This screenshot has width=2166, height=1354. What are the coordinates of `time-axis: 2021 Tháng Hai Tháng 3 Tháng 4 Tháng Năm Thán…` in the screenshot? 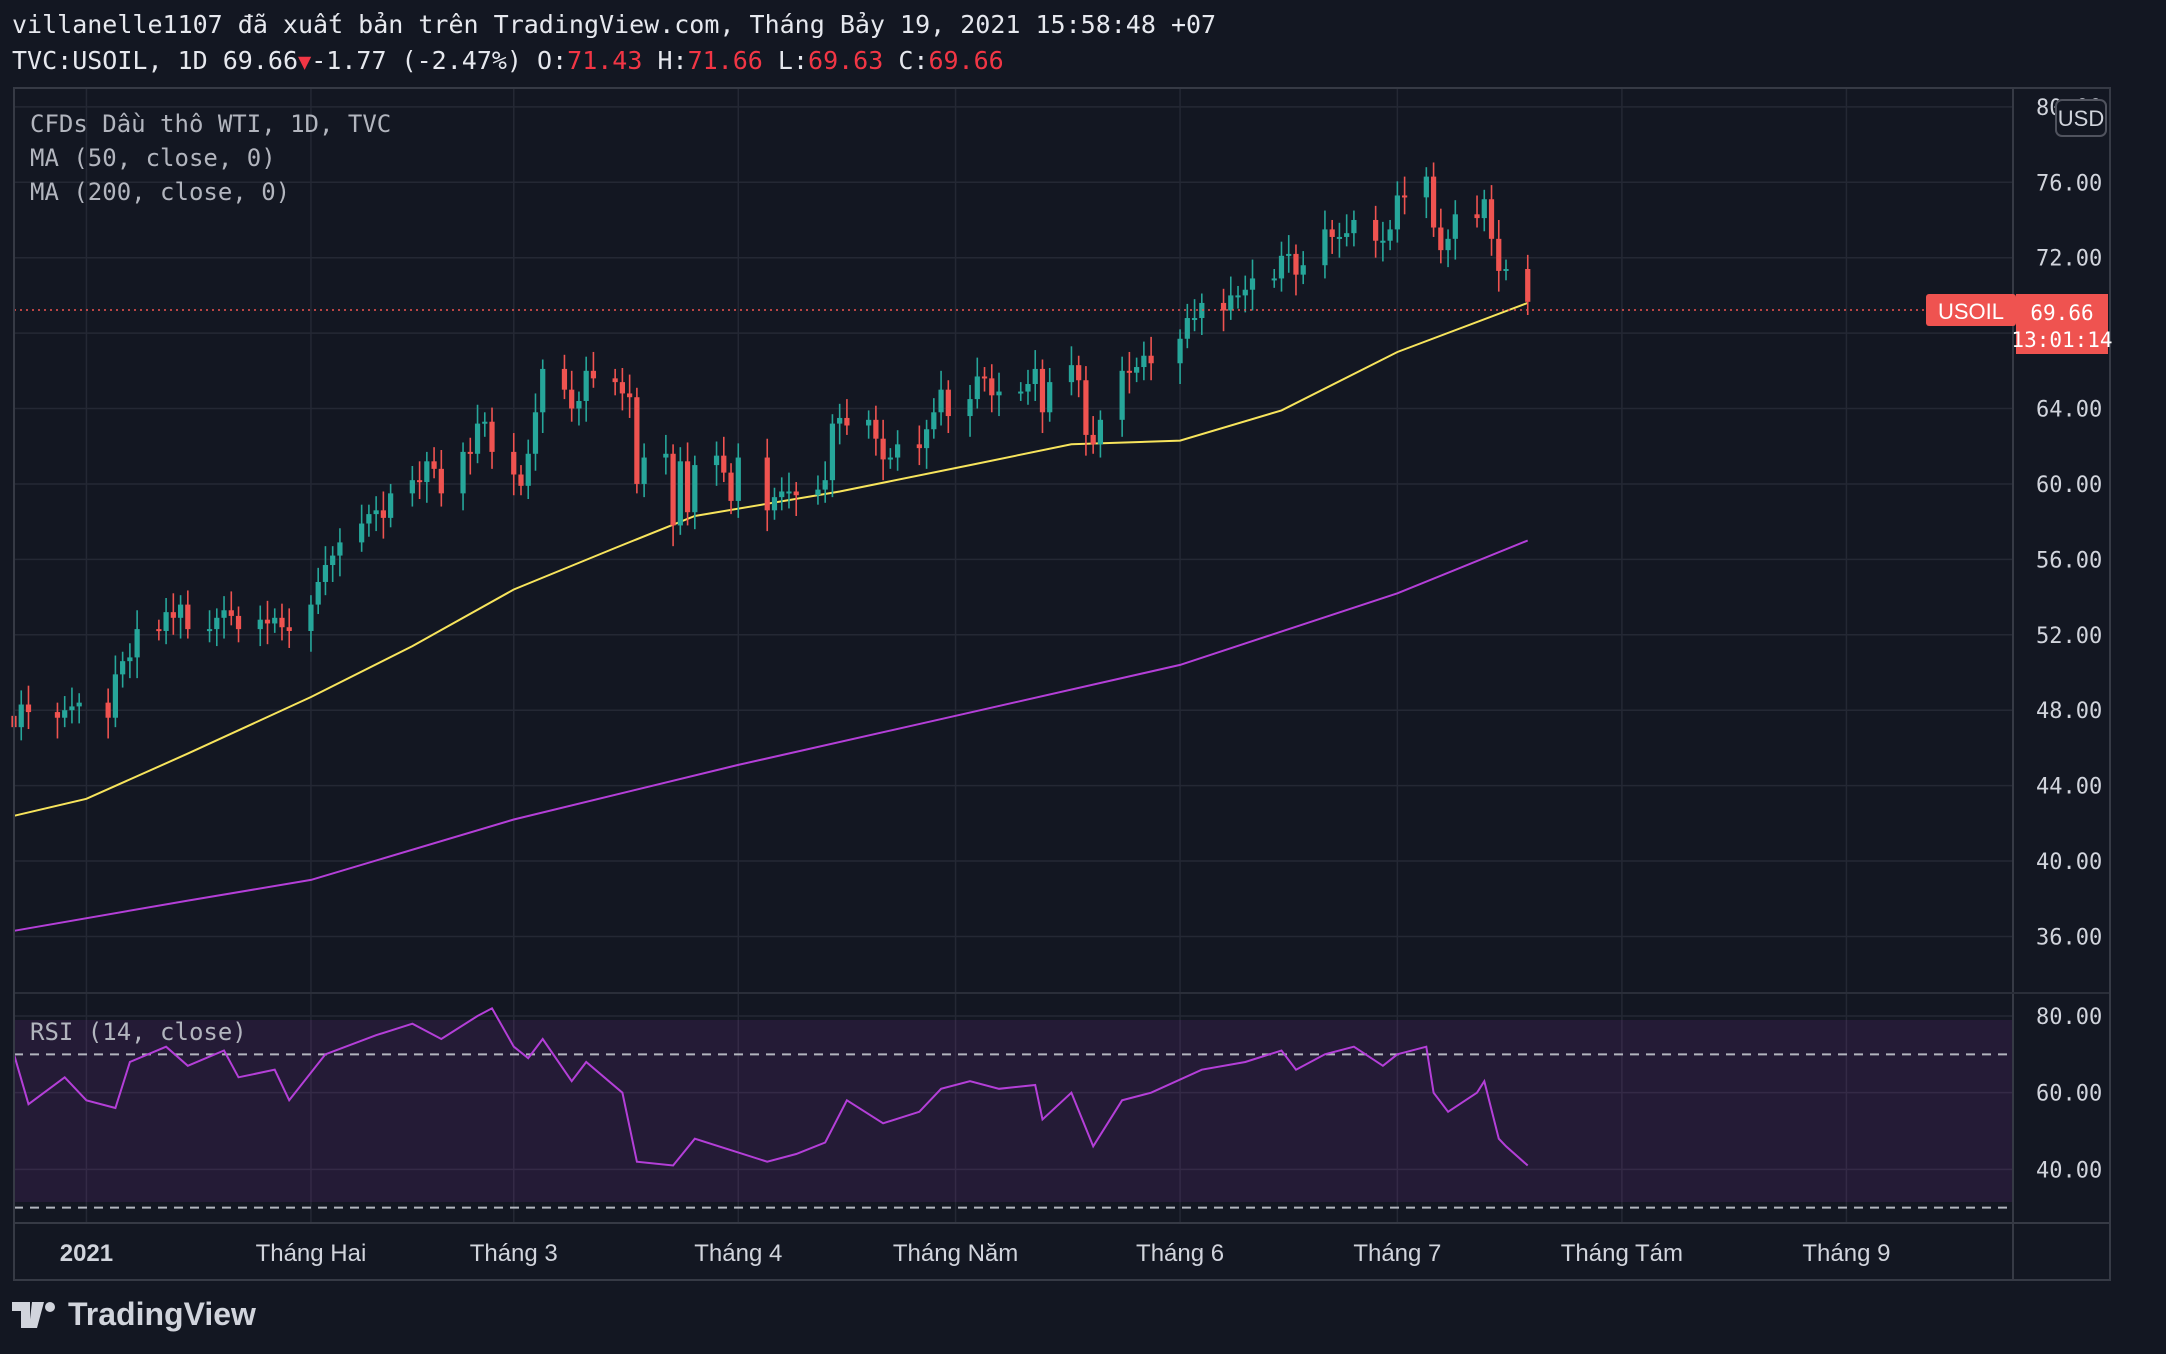 It's located at (975, 1253).